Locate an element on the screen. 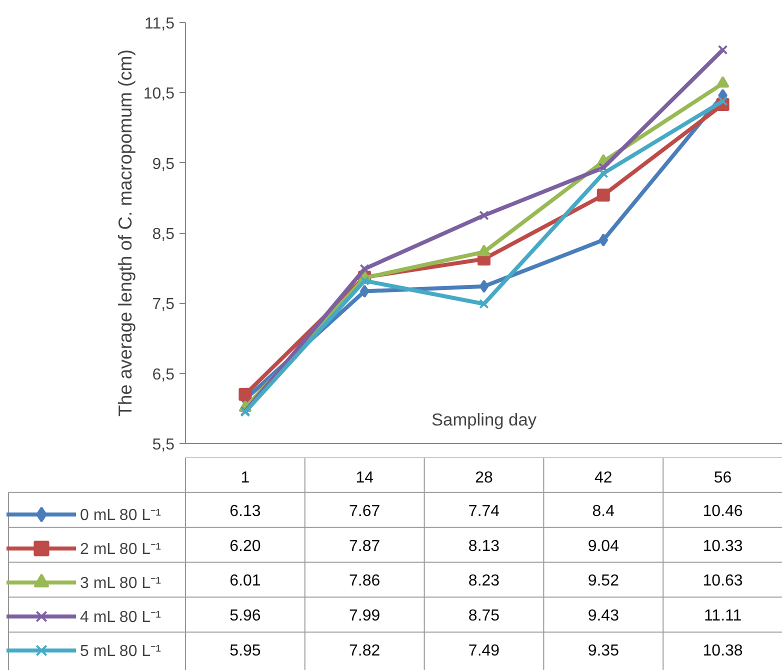  y-tick-label: 10,5 is located at coordinates (159, 94).